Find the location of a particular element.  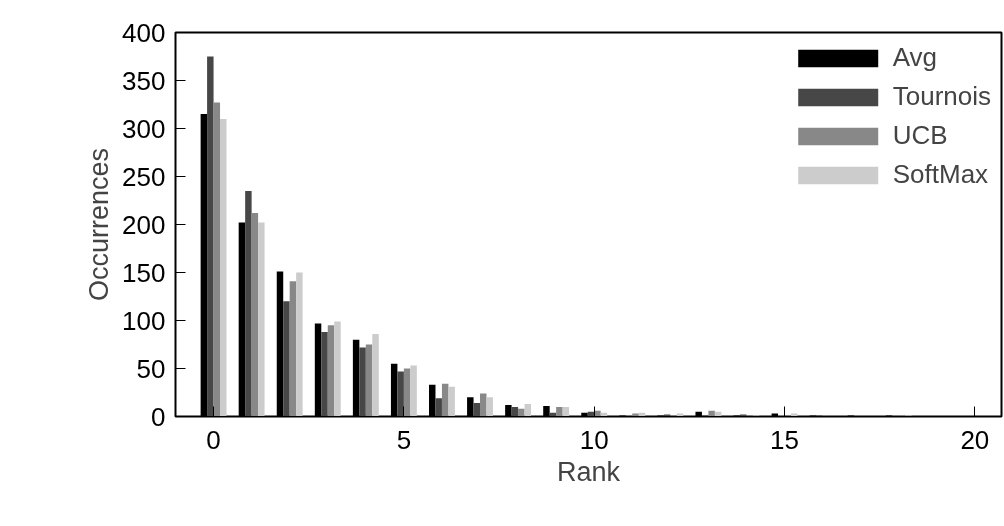

legend-label: Avg is located at coordinates (915, 57).